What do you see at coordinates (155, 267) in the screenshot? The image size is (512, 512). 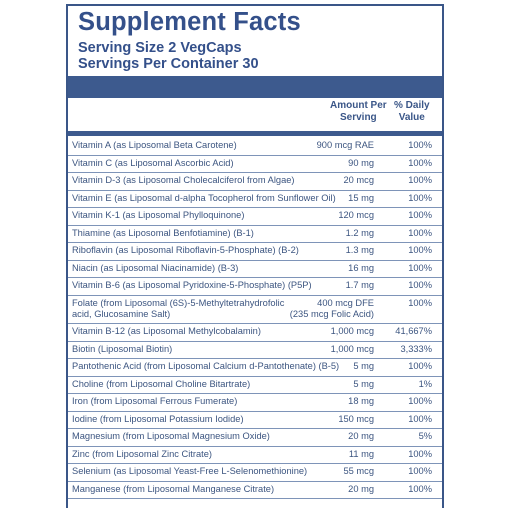 I see `nutrient-name: Niacin (as Liposomal Niacinamide) (B-3)` at bounding box center [155, 267].